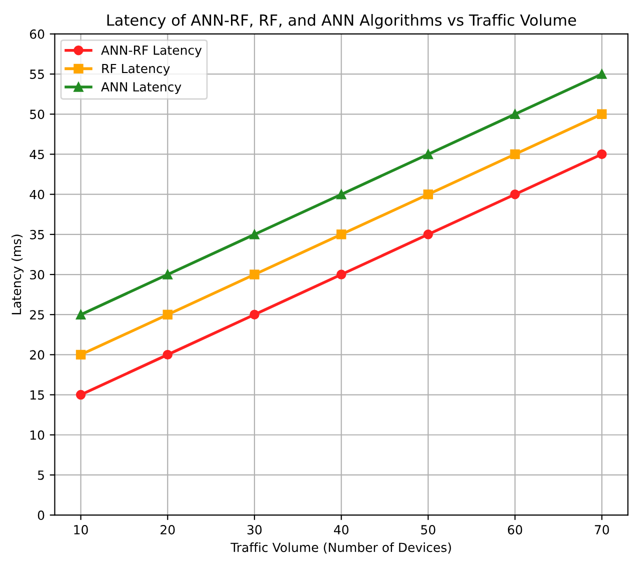 This screenshot has height=566, width=644. Describe the element at coordinates (81, 529) in the screenshot. I see `x-tick-label: 10` at that location.